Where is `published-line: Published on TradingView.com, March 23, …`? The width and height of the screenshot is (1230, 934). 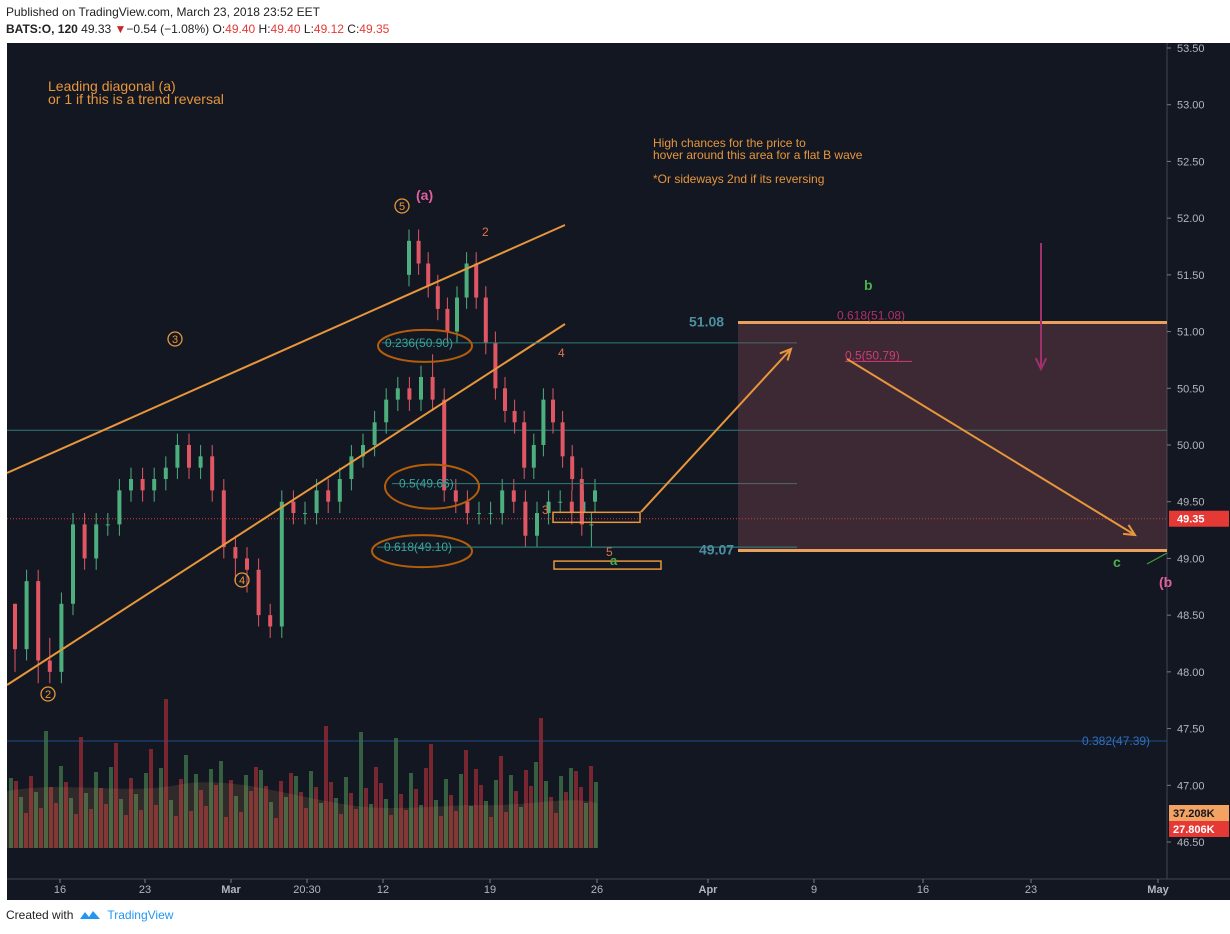
published-line: Published on TradingView.com, March 23, … is located at coordinates (163, 12).